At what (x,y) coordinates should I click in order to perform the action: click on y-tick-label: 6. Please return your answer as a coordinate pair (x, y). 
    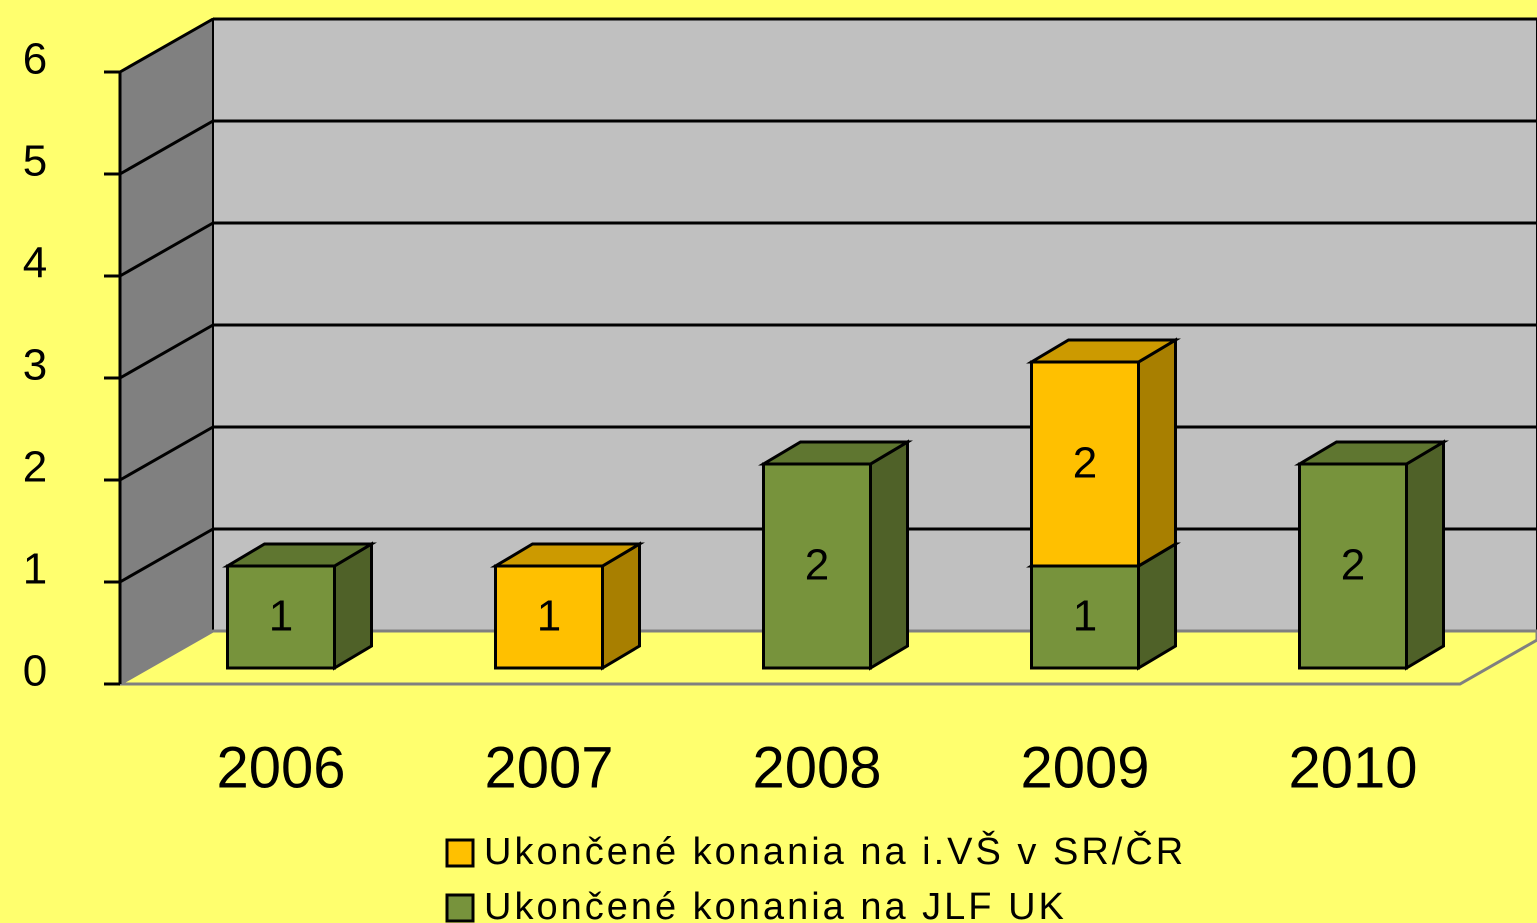
    Looking at the image, I should click on (35, 59).